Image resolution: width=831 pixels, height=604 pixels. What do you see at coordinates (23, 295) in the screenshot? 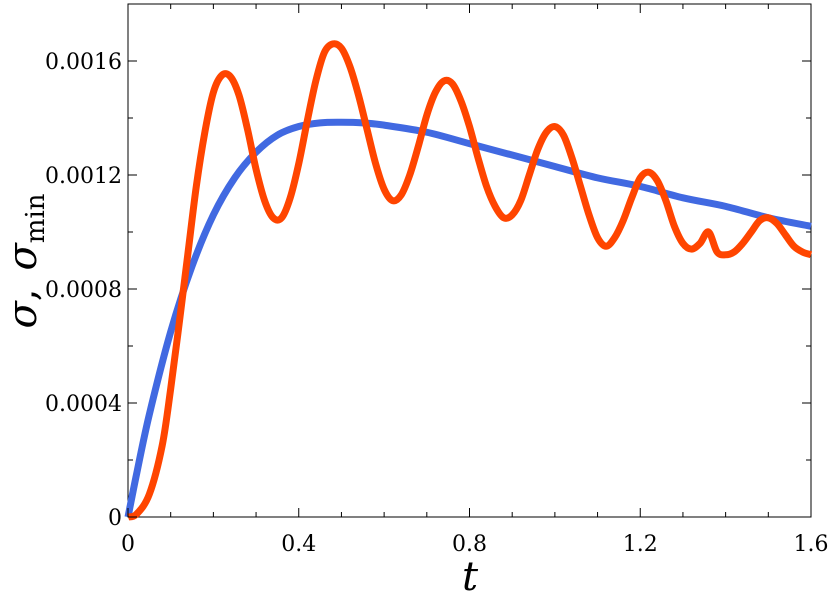
I see `y-axis-label-comma: ,` at bounding box center [23, 295].